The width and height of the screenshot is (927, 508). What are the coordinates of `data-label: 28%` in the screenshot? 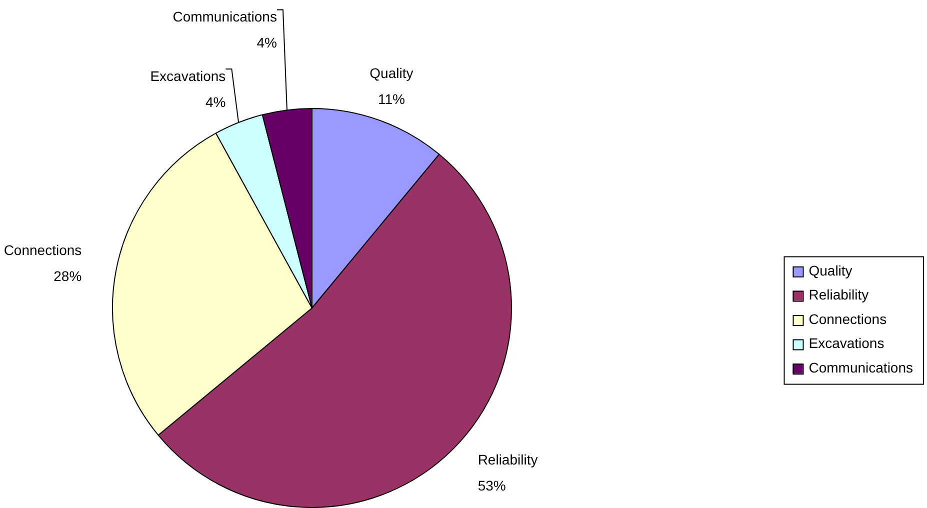 It's located at (68, 276).